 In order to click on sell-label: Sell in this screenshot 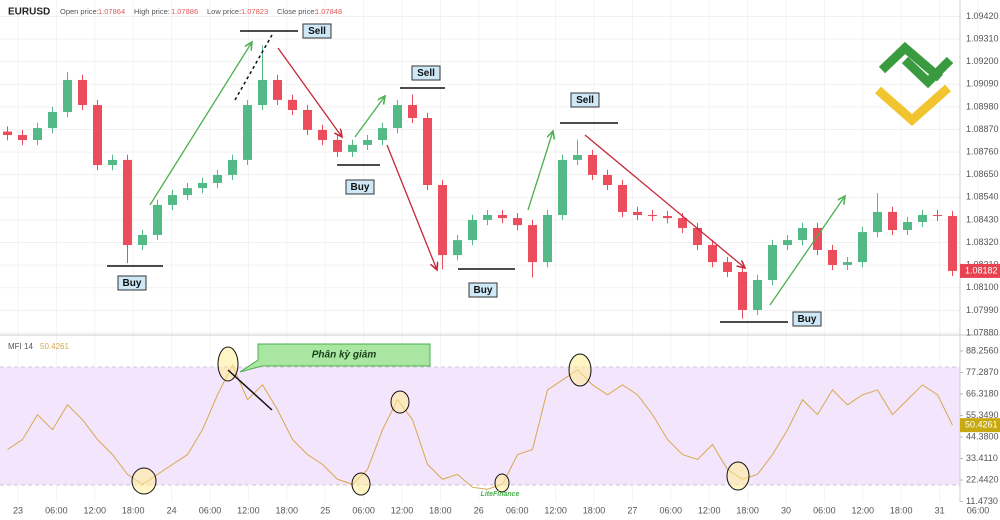, I will do `click(426, 73)`.